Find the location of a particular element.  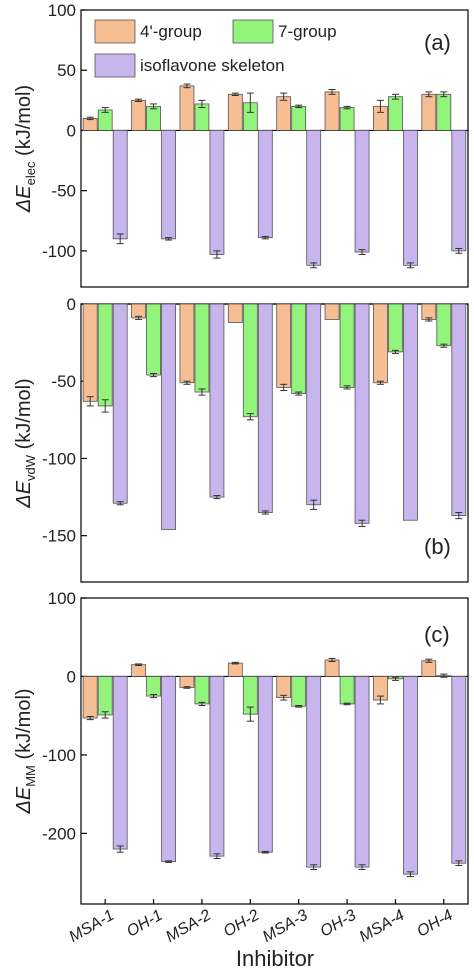

y-axis-subscript: vdW is located at coordinates (30, 467).